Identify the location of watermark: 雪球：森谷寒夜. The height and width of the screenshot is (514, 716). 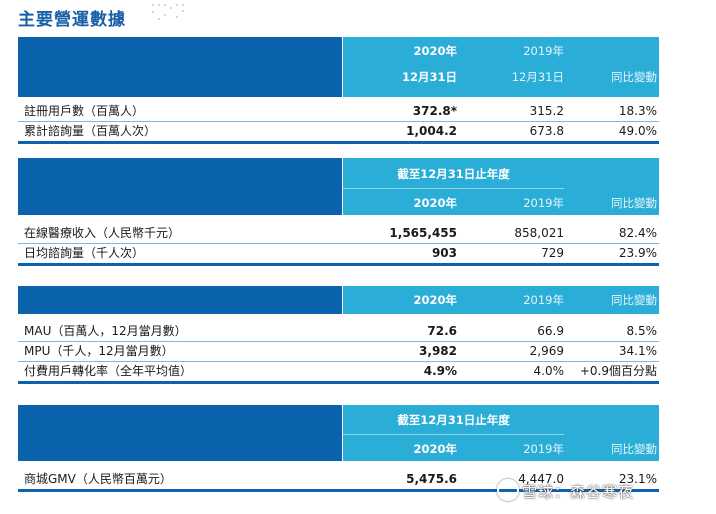
(565, 490).